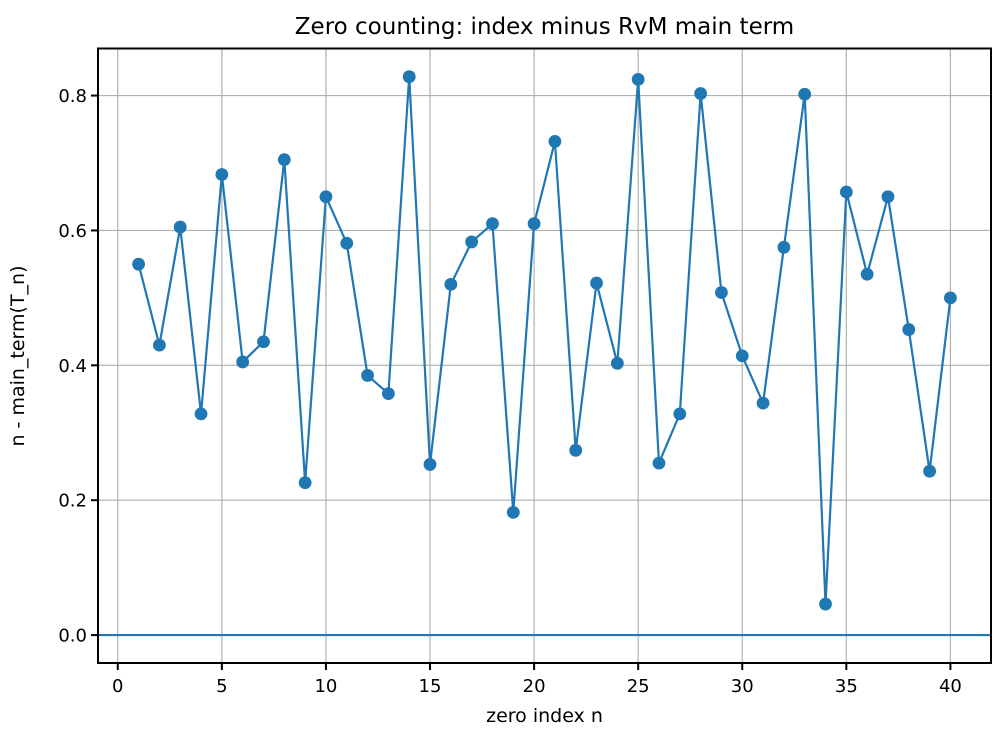 This screenshot has height=744, width=1006. Describe the element at coordinates (72, 636) in the screenshot. I see `y-tick-label: 0.0` at that location.